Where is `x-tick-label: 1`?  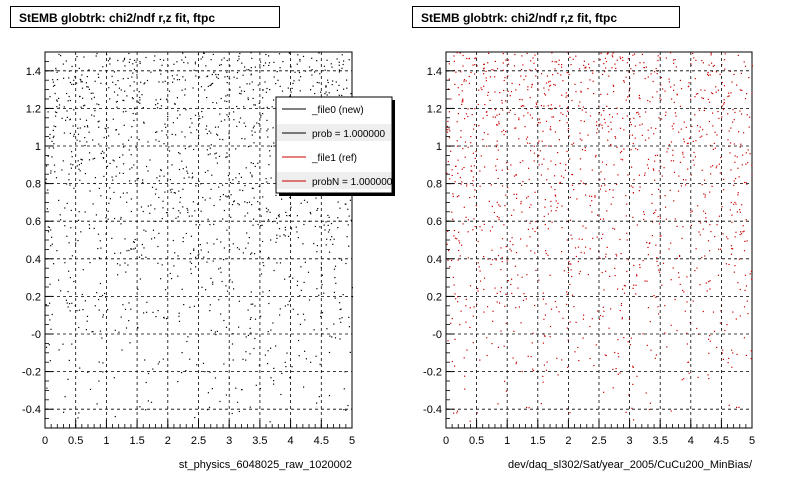
x-tick-label: 1 is located at coordinates (507, 441).